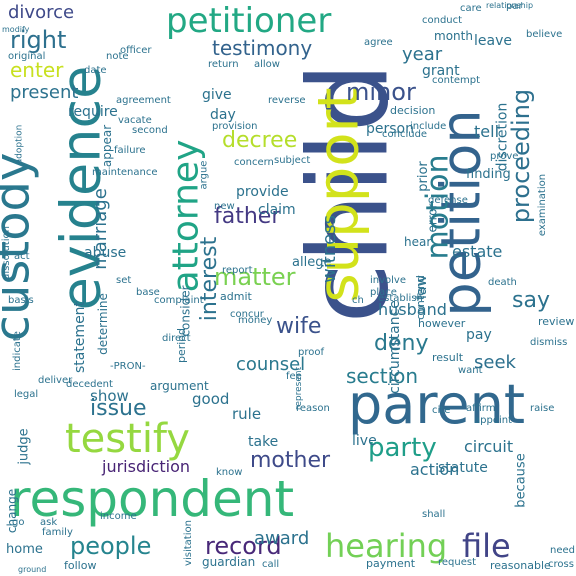  I want to click on word: hear, so click(418, 242).